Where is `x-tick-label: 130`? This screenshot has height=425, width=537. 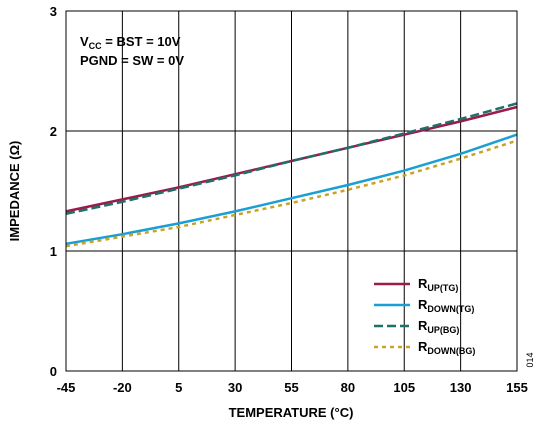 x-tick-label: 130 is located at coordinates (461, 387).